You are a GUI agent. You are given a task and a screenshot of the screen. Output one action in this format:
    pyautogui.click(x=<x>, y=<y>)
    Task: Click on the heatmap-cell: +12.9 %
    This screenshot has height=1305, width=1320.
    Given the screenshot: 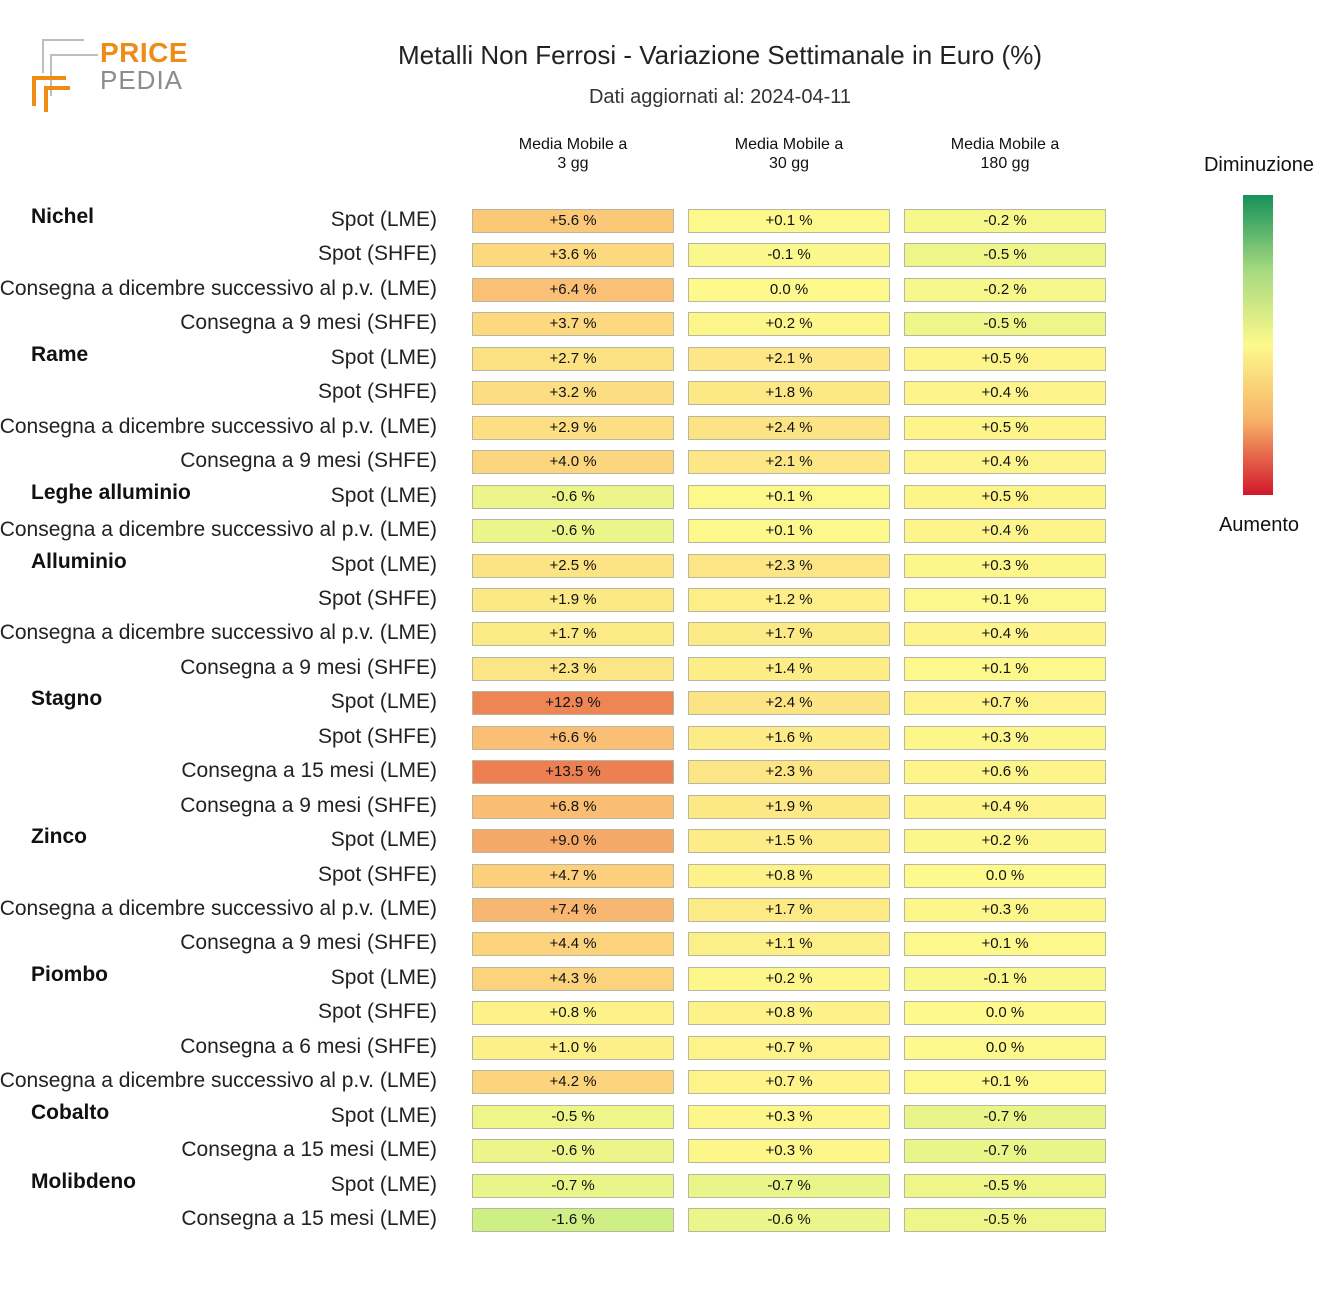 What is the action you would take?
    pyautogui.click(x=573, y=703)
    